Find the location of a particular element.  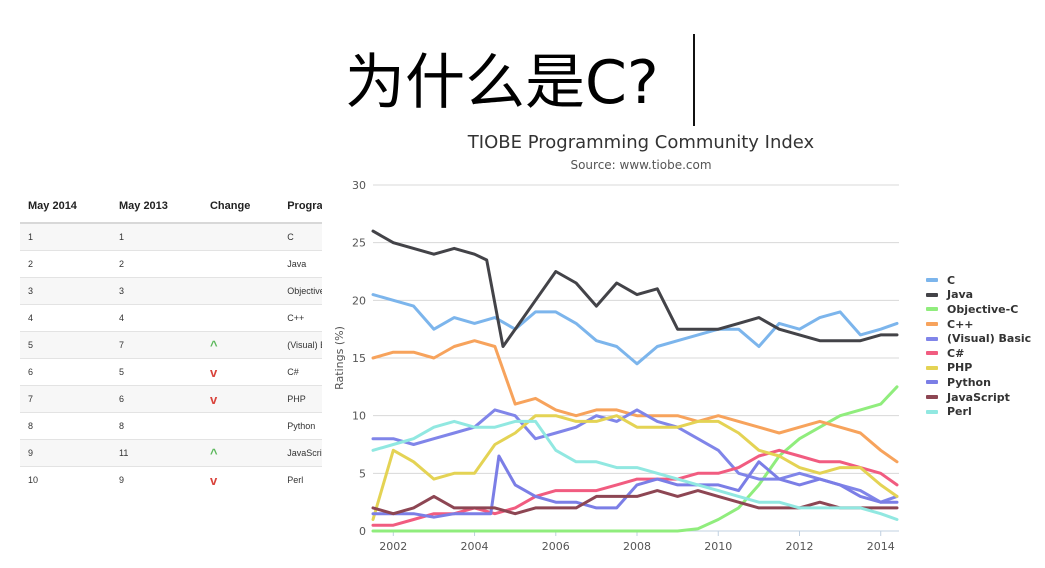

legend-label: Python is located at coordinates (969, 382).